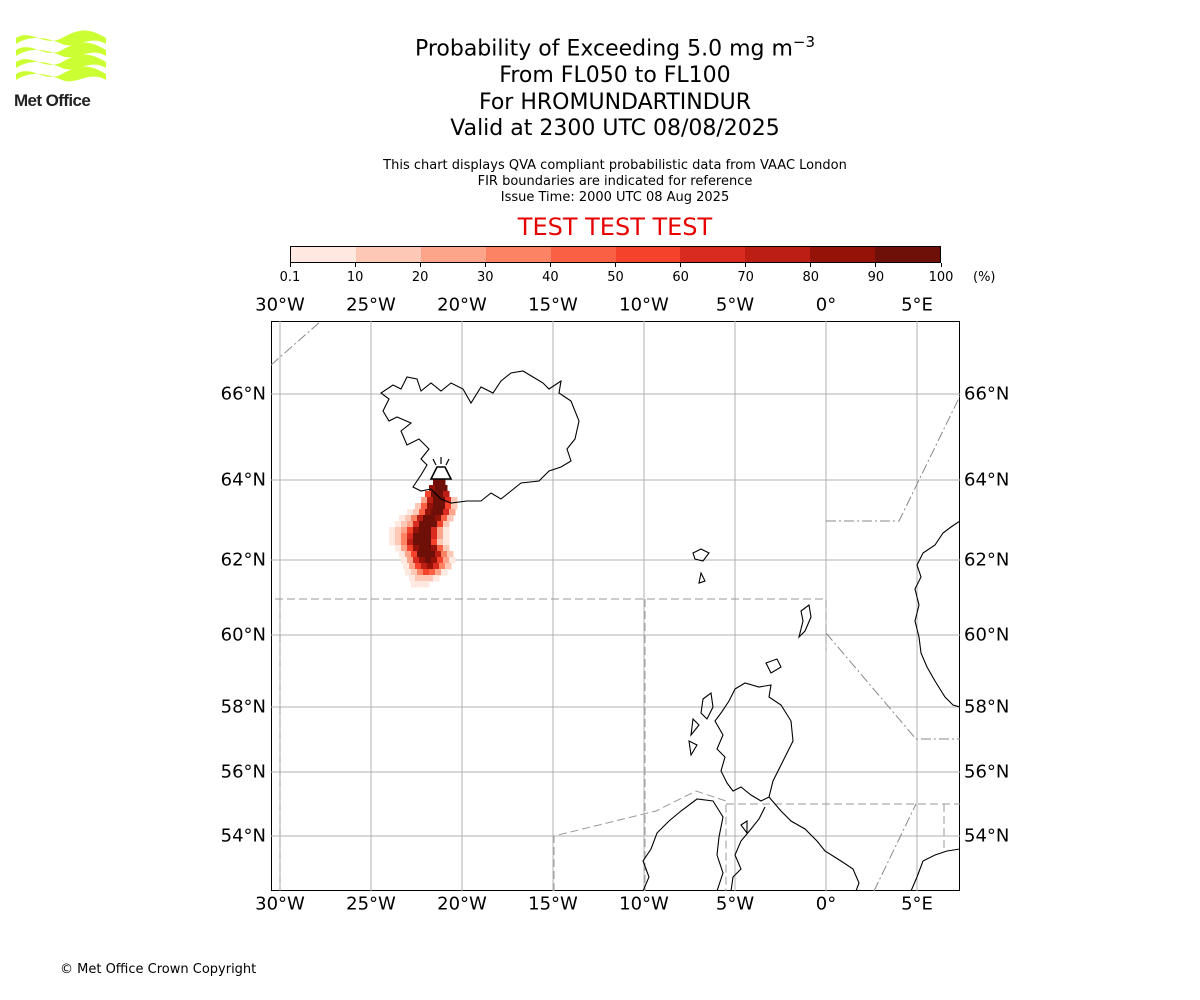  I want to click on colorbar, so click(615, 254).